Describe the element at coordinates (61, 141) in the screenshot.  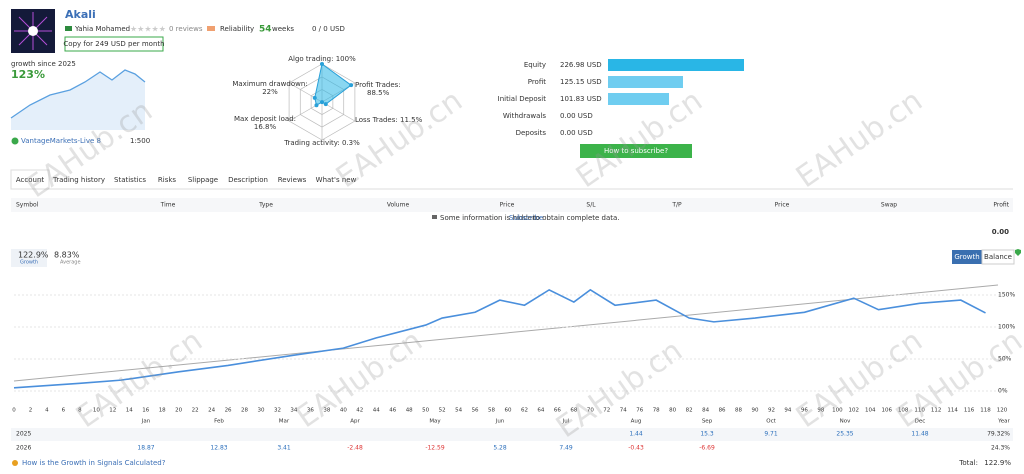
I see `broker: VantageMarkets-Live 8` at that location.